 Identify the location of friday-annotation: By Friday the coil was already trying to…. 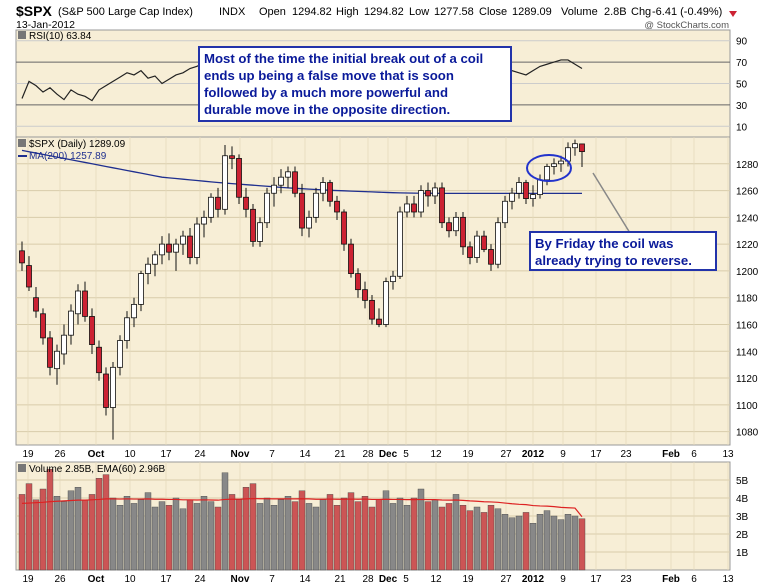
(623, 251).